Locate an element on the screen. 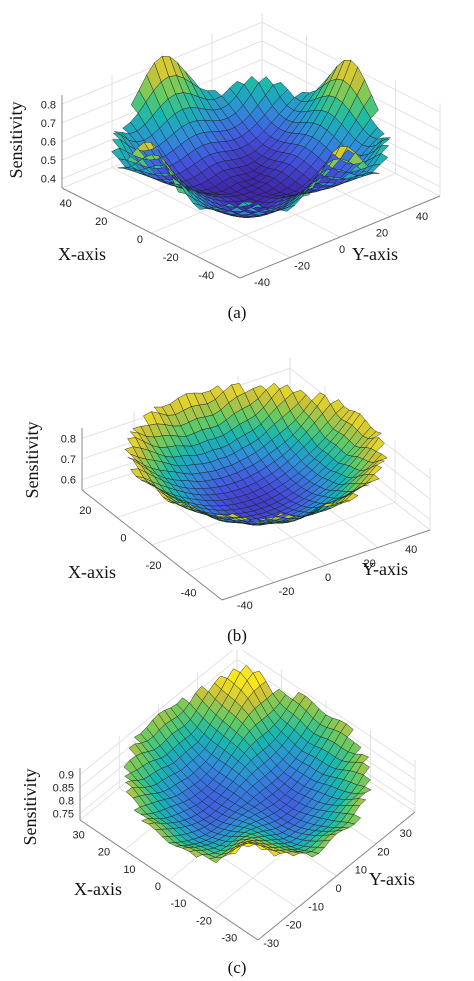  x-tick-label: 30 is located at coordinates (78, 836).